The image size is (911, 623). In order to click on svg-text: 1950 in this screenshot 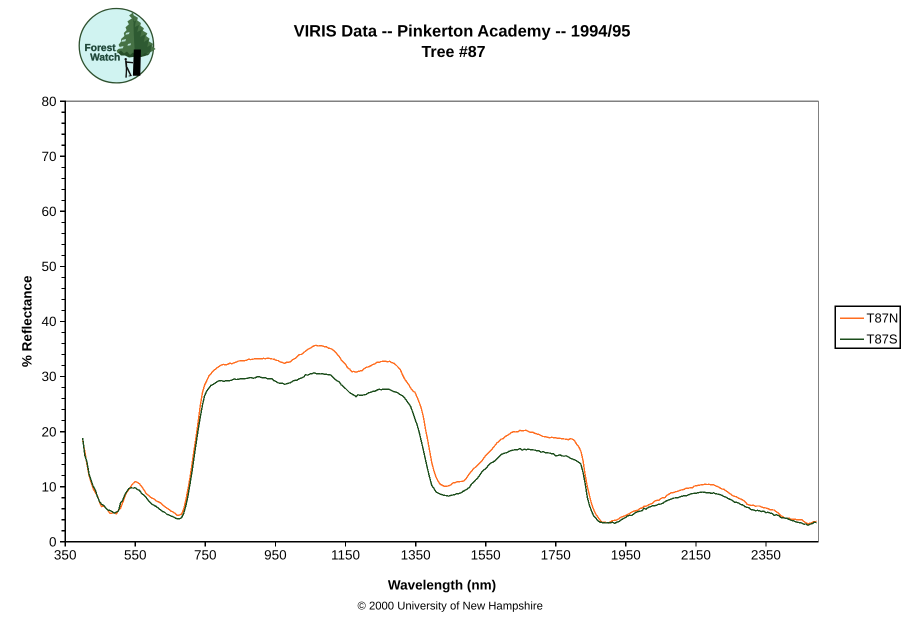, I will do `click(626, 554)`.